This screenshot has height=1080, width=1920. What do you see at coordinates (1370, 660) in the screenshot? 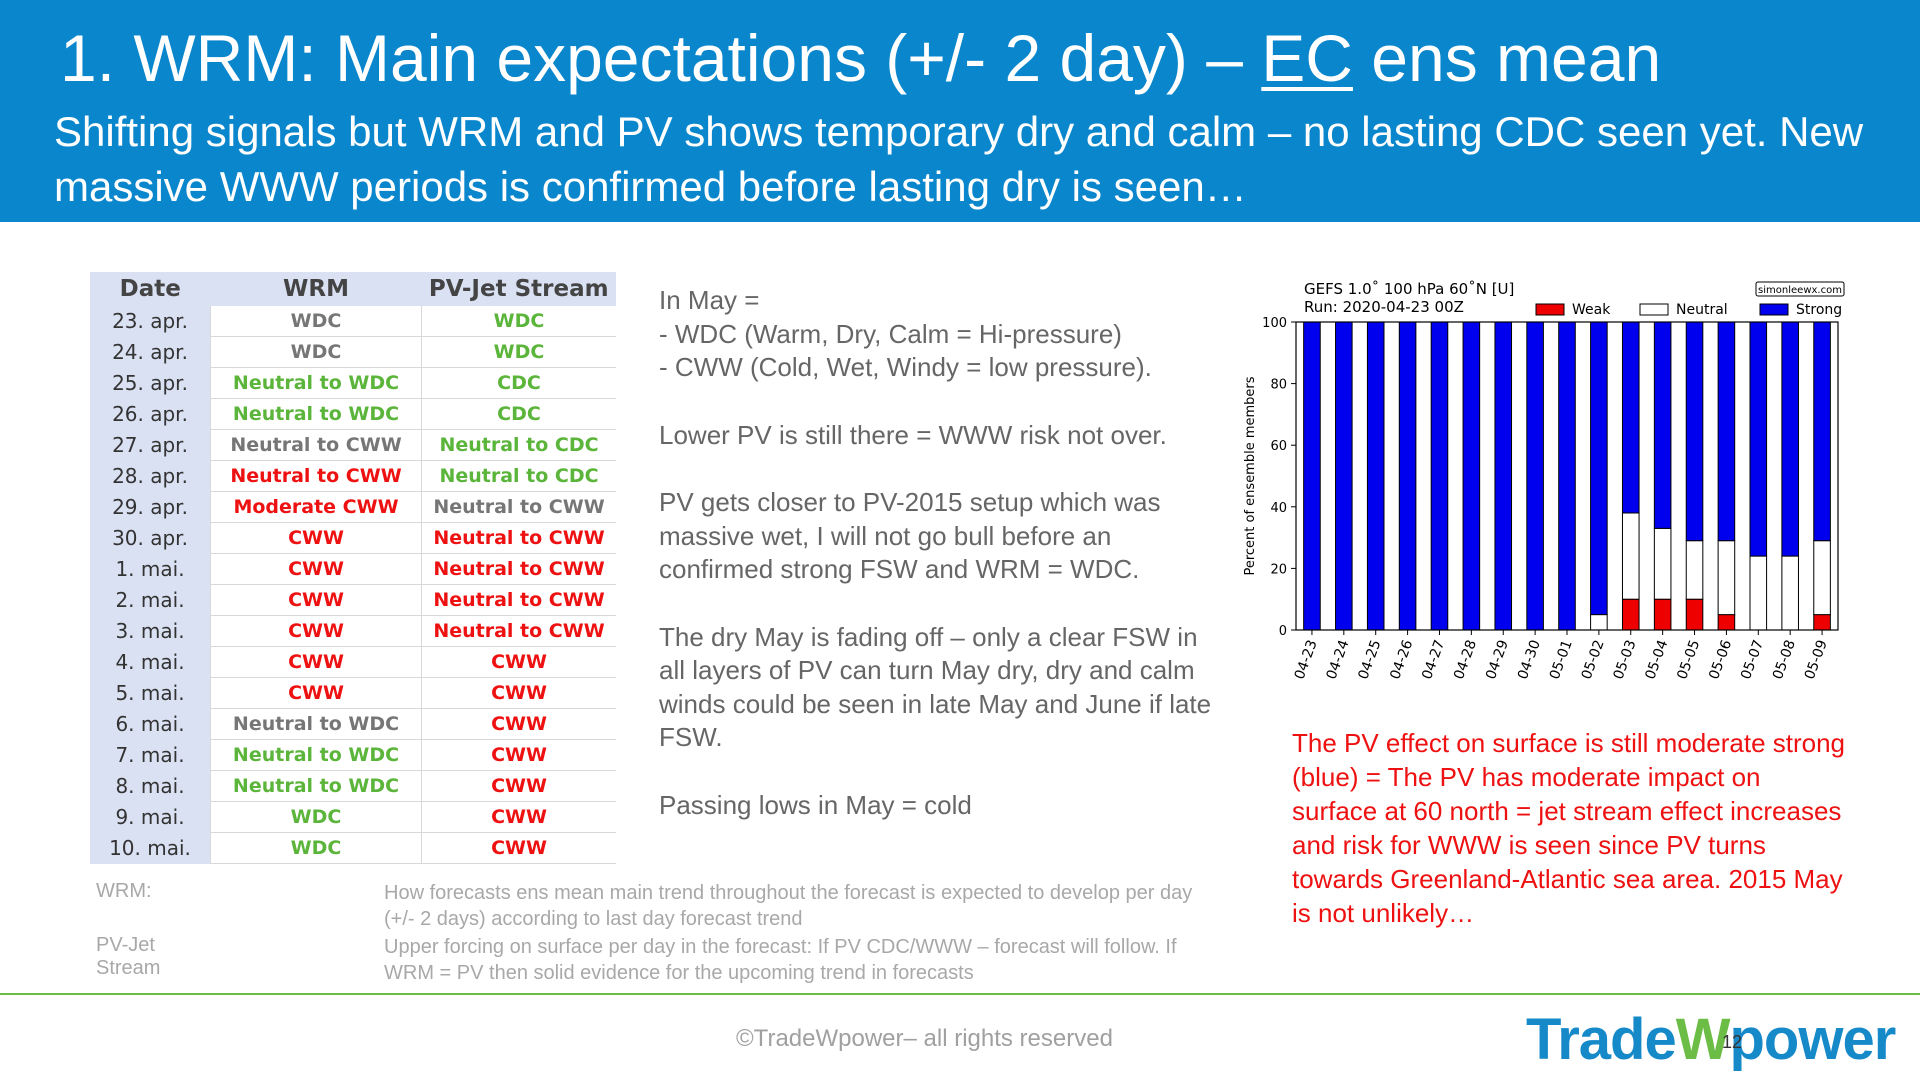
I see `x-tick-label: 04-25` at bounding box center [1370, 660].